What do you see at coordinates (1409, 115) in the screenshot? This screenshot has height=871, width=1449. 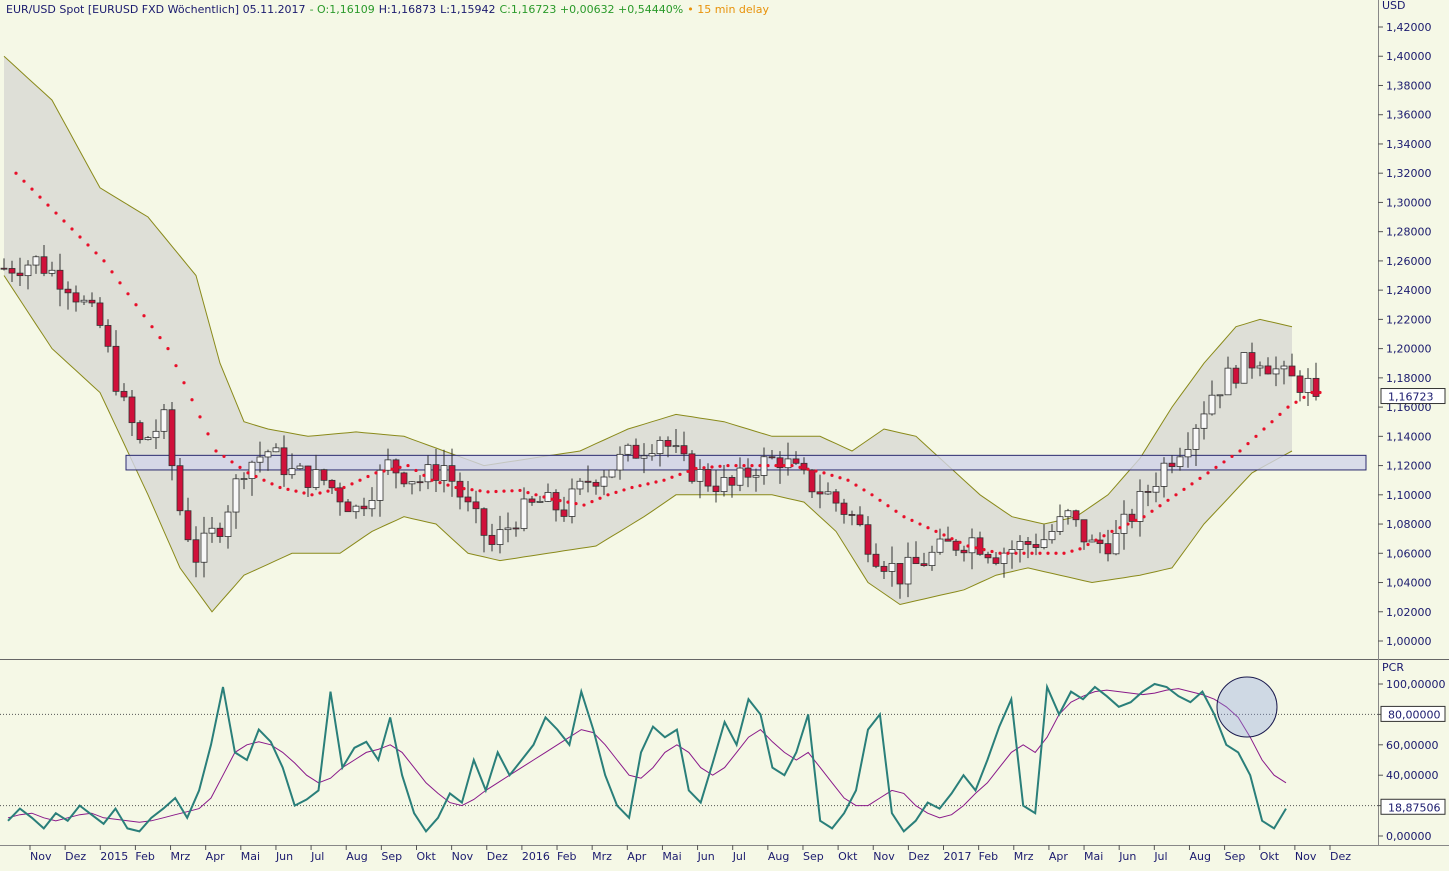 I see `y-tick-label: 1,36000` at bounding box center [1409, 115].